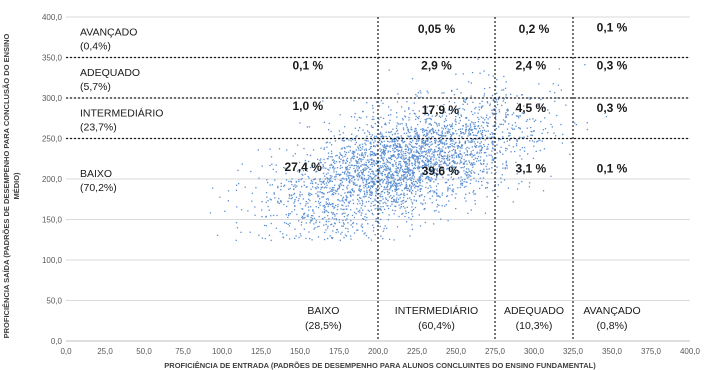  I want to click on x-tick-label: 200,0, so click(378, 351).